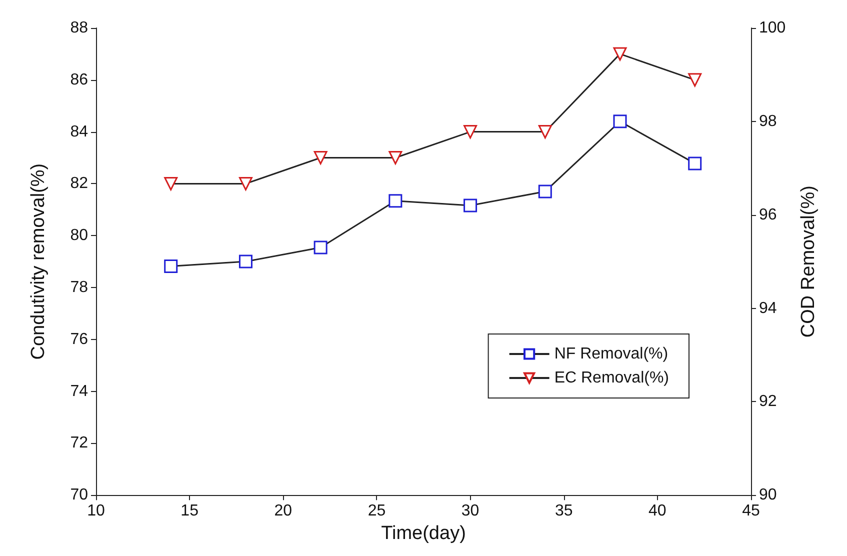 The image size is (847, 556). What do you see at coordinates (611, 354) in the screenshot?
I see `legend-label: NF Removal(%)` at bounding box center [611, 354].